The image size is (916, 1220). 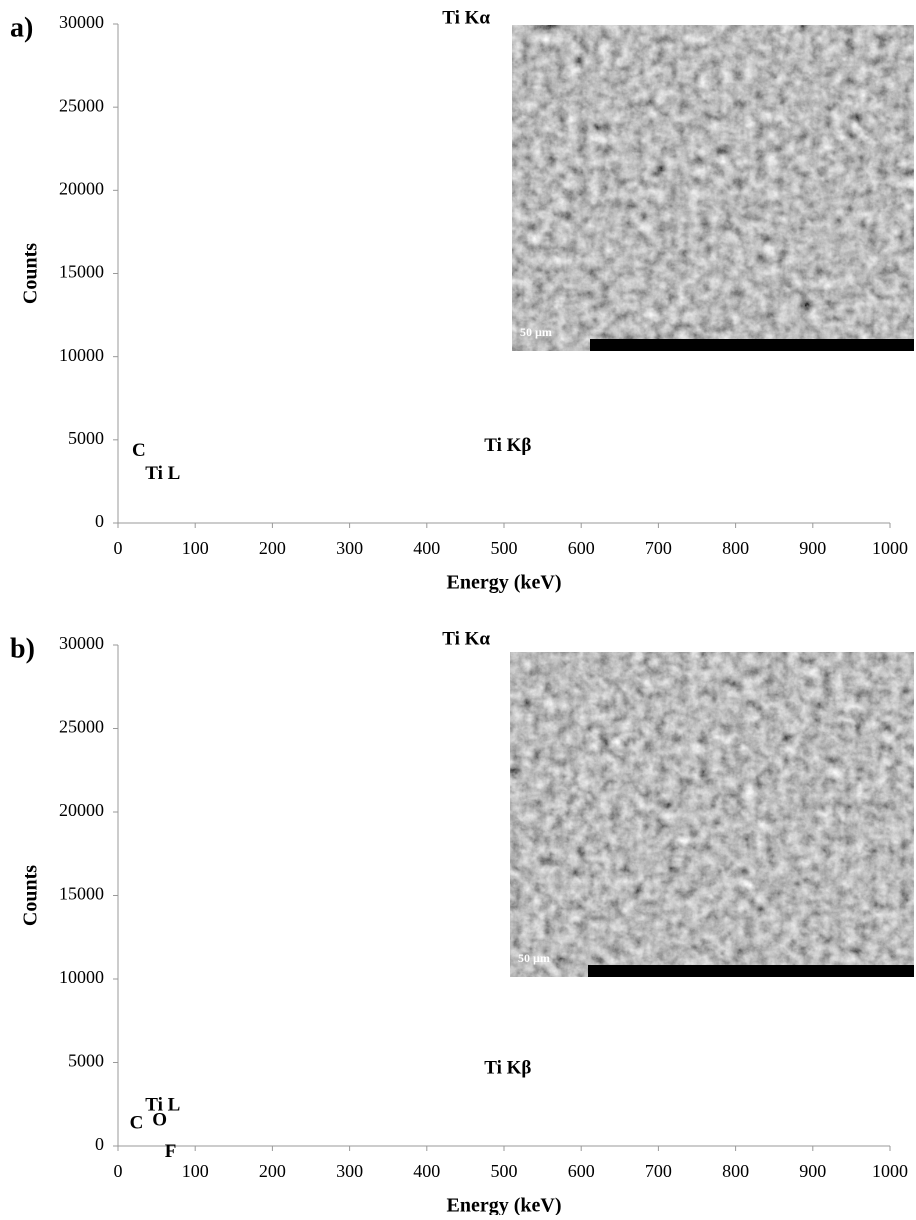 What do you see at coordinates (21, 27) in the screenshot?
I see `panel-label: a)` at bounding box center [21, 27].